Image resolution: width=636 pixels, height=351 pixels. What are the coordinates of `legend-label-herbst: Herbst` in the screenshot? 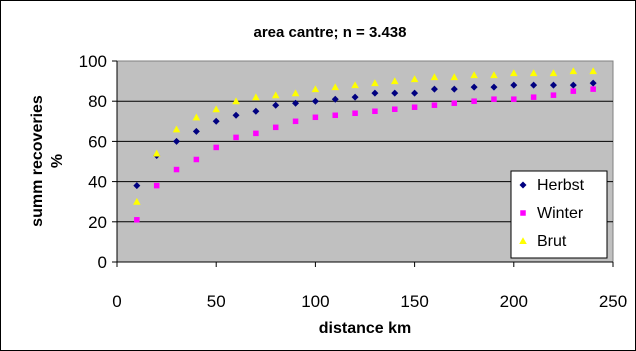 It's located at (561, 185).